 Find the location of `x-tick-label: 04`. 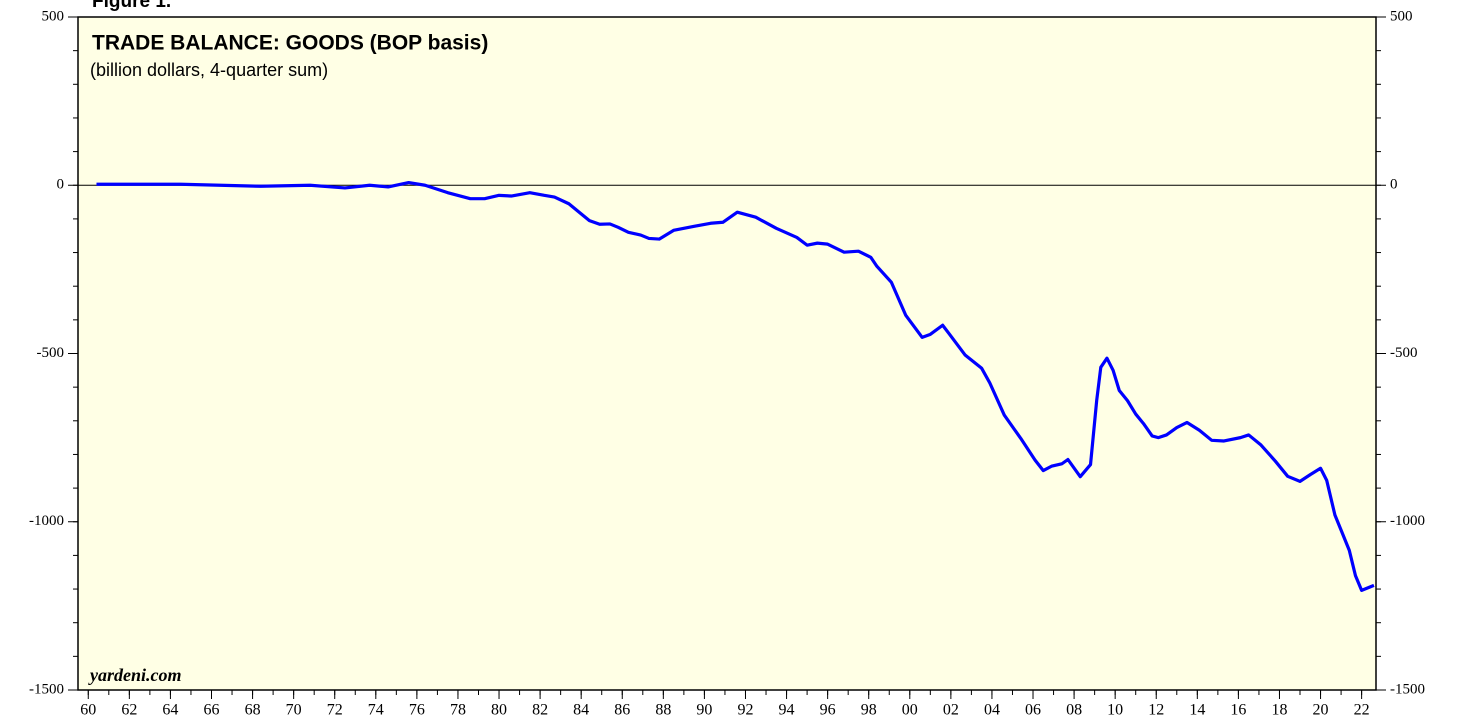

x-tick-label: 04 is located at coordinates (992, 710).